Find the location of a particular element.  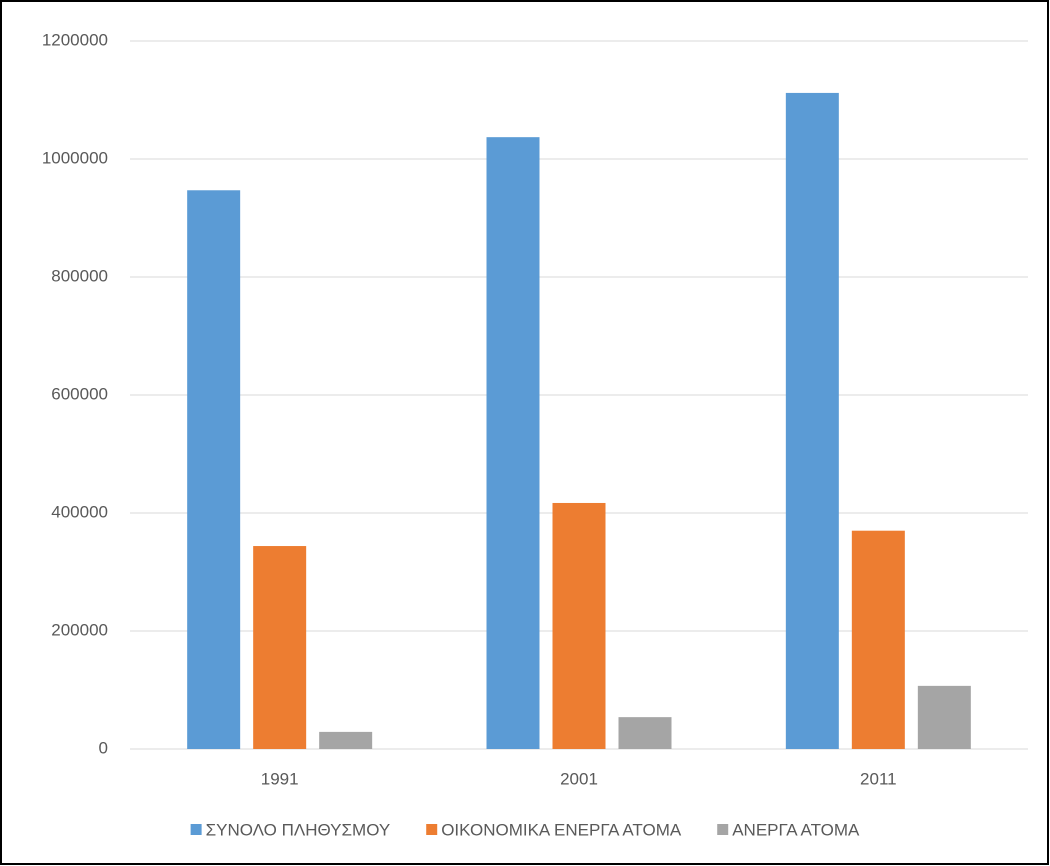

y-tick-label: 200000 is located at coordinates (79, 629).